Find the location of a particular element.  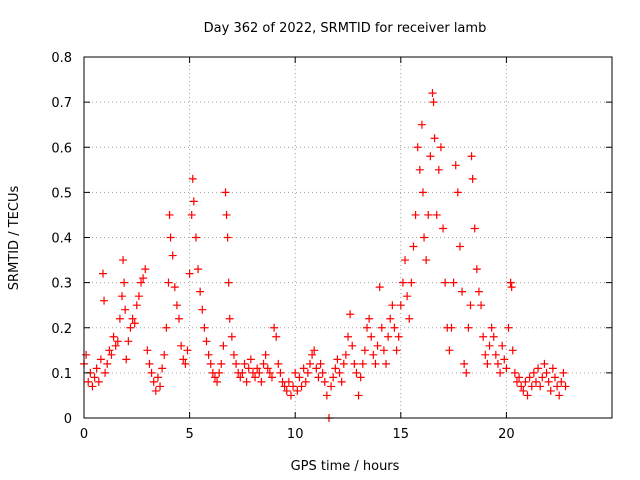

x-axis-label: GPS time / hours is located at coordinates (345, 466).